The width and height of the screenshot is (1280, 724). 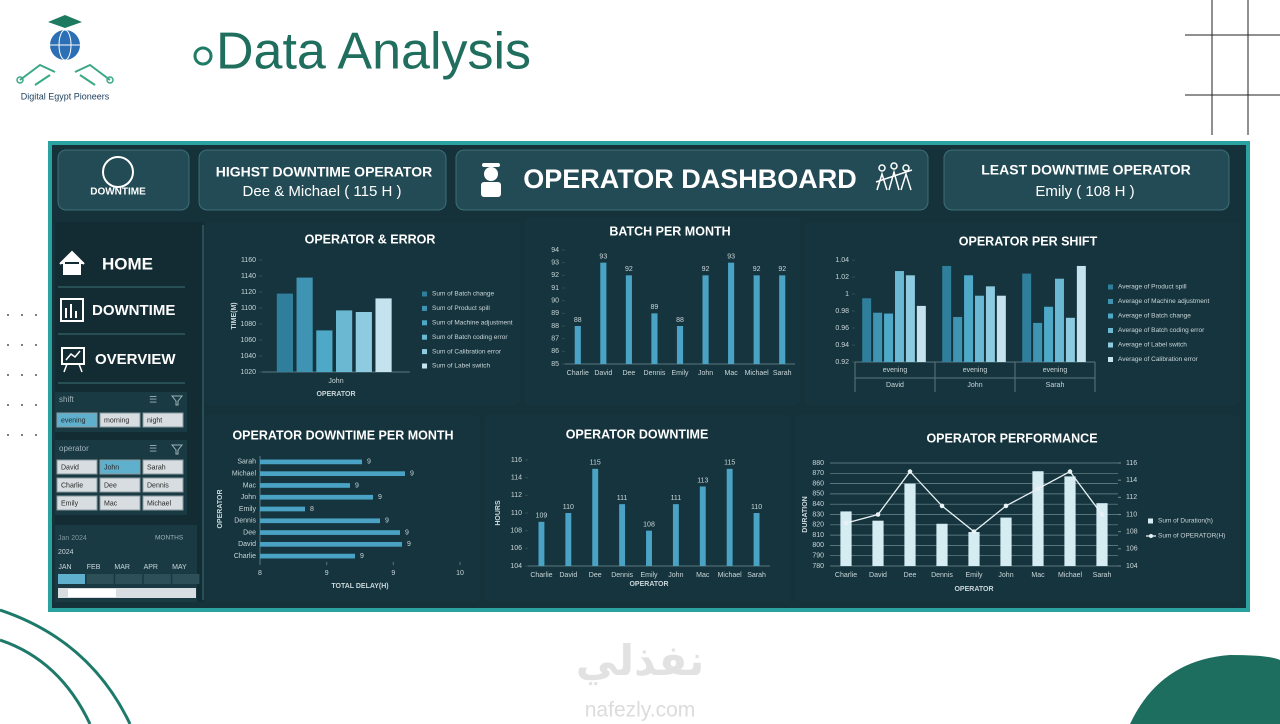 I want to click on slicer-item-label: Charlie, so click(x=72, y=485).